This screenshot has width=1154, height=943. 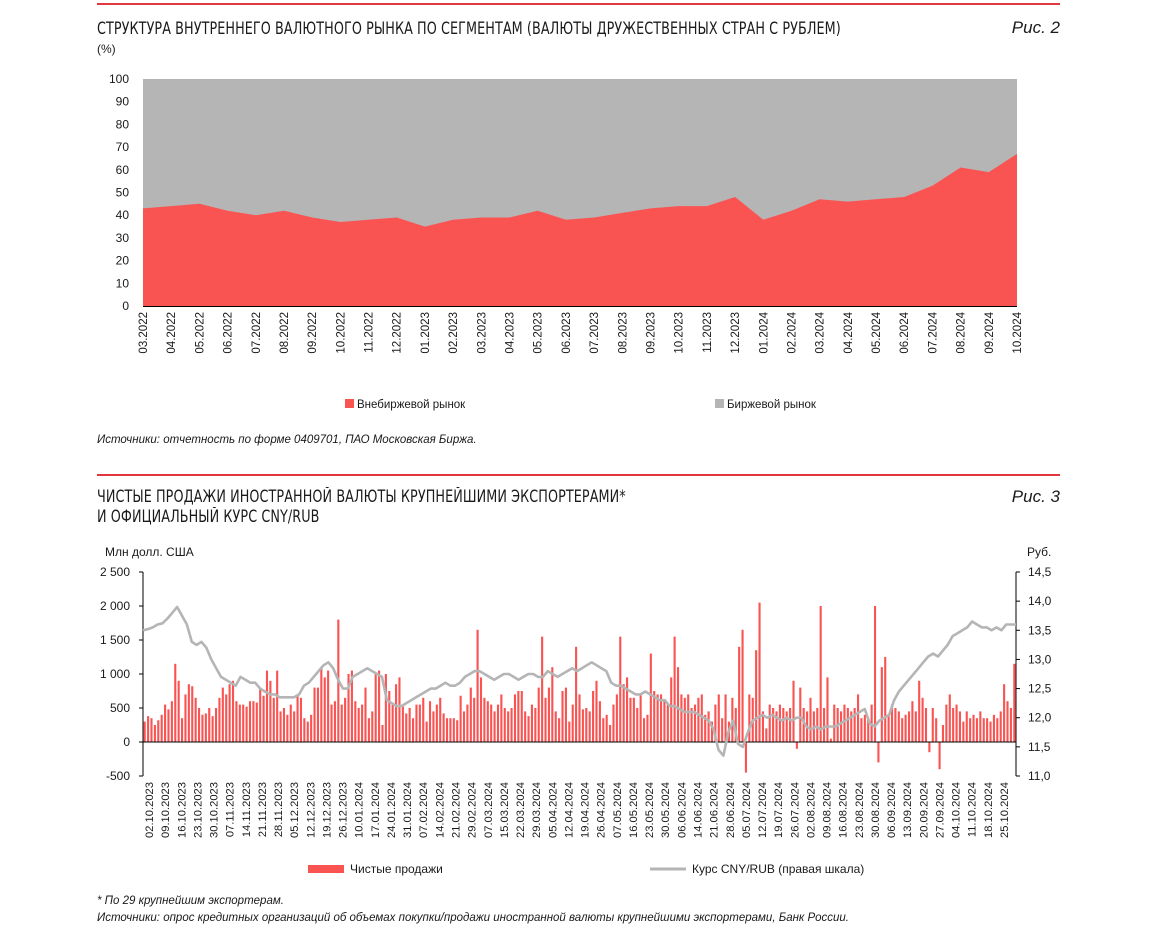 I want to click on x-tick-label: 09.2024, so click(x=990, y=332).